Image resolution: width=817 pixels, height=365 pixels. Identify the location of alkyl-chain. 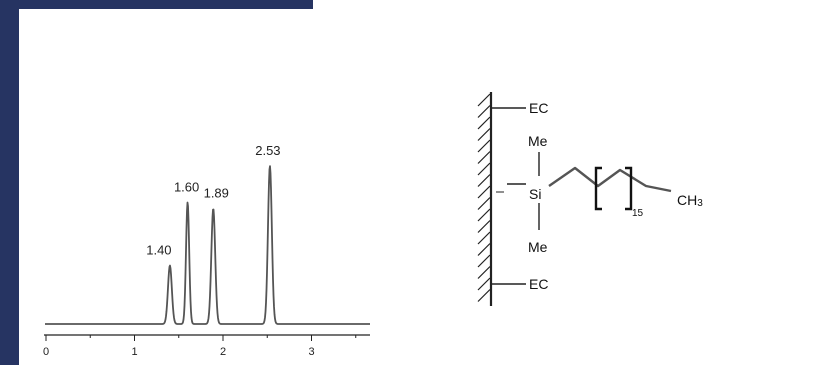
(610, 179).